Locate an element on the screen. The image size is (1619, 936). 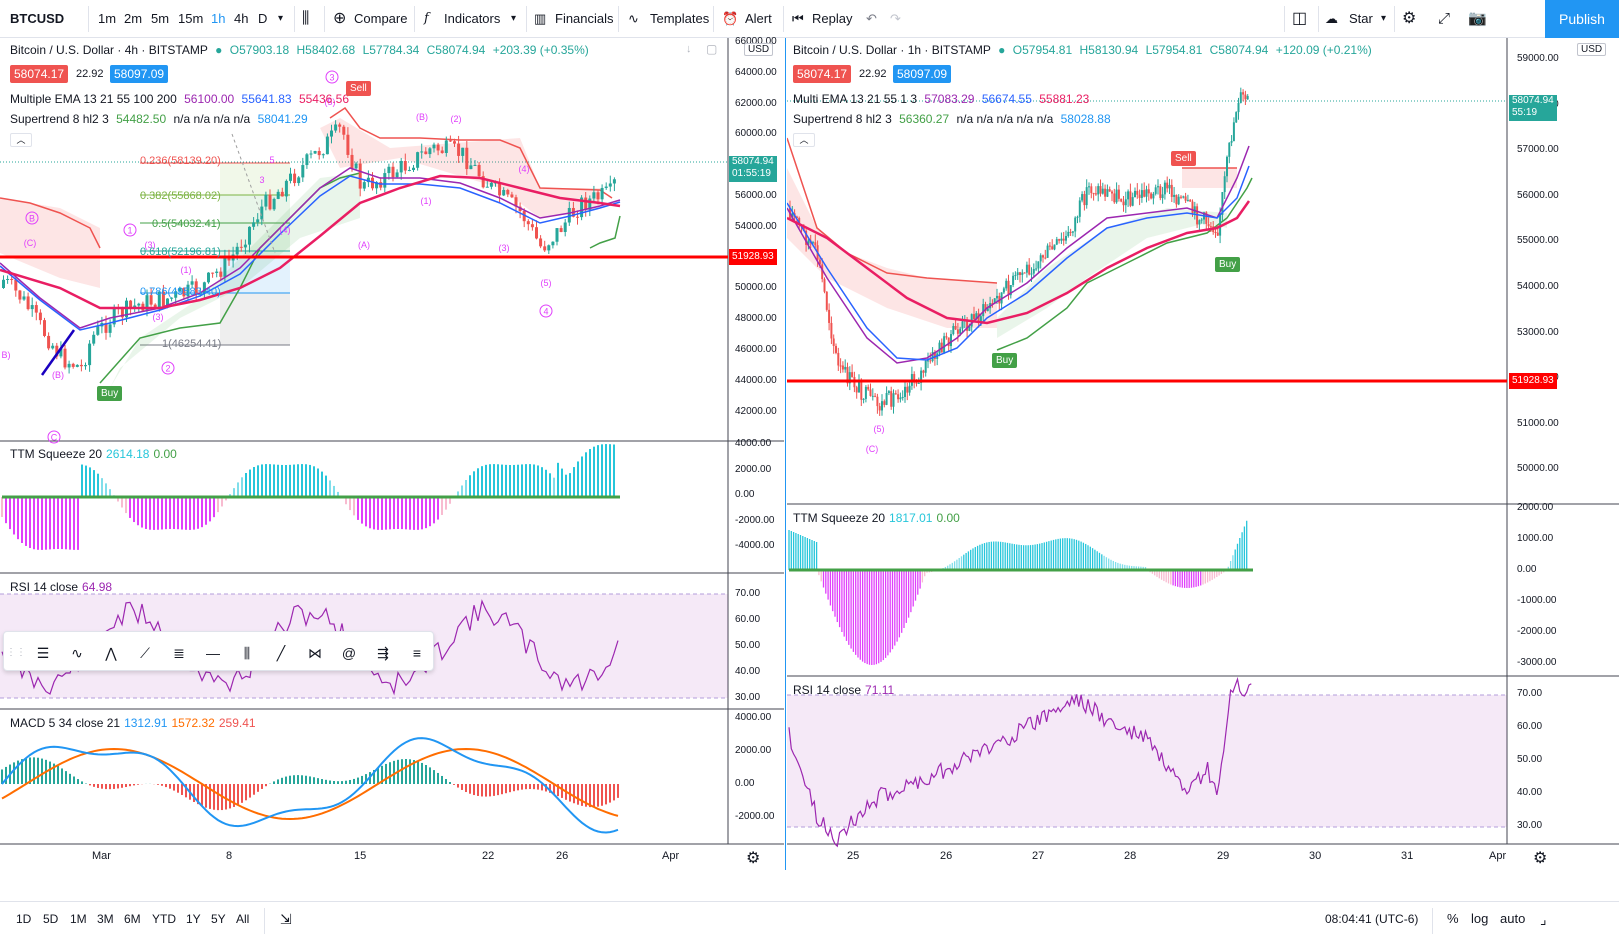
interval-4h: 4h is located at coordinates (241, 18).